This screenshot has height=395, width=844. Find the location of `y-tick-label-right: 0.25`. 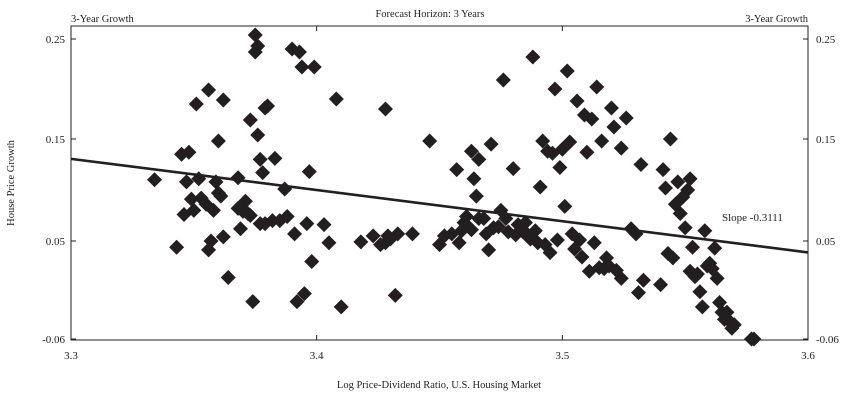

y-tick-label-right: 0.25 is located at coordinates (826, 40).